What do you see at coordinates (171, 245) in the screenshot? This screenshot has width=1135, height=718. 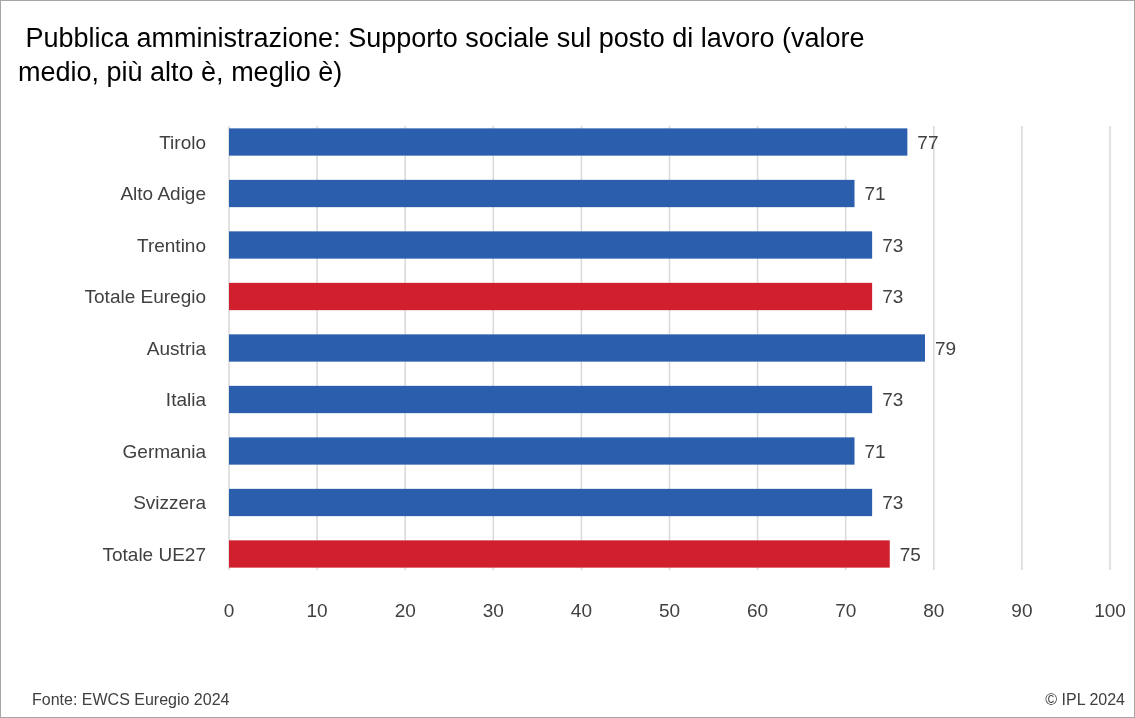 I see `y-tick-label: Trentino` at bounding box center [171, 245].